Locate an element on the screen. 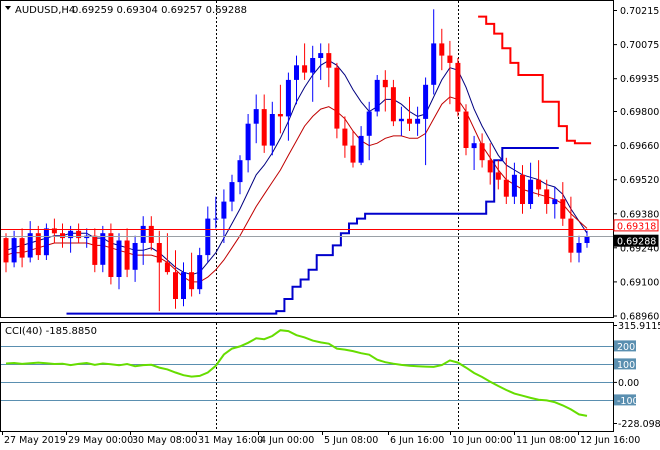 The width and height of the screenshot is (660, 450). symbol-label: AUDUSD,H4 is located at coordinates (45, 10).